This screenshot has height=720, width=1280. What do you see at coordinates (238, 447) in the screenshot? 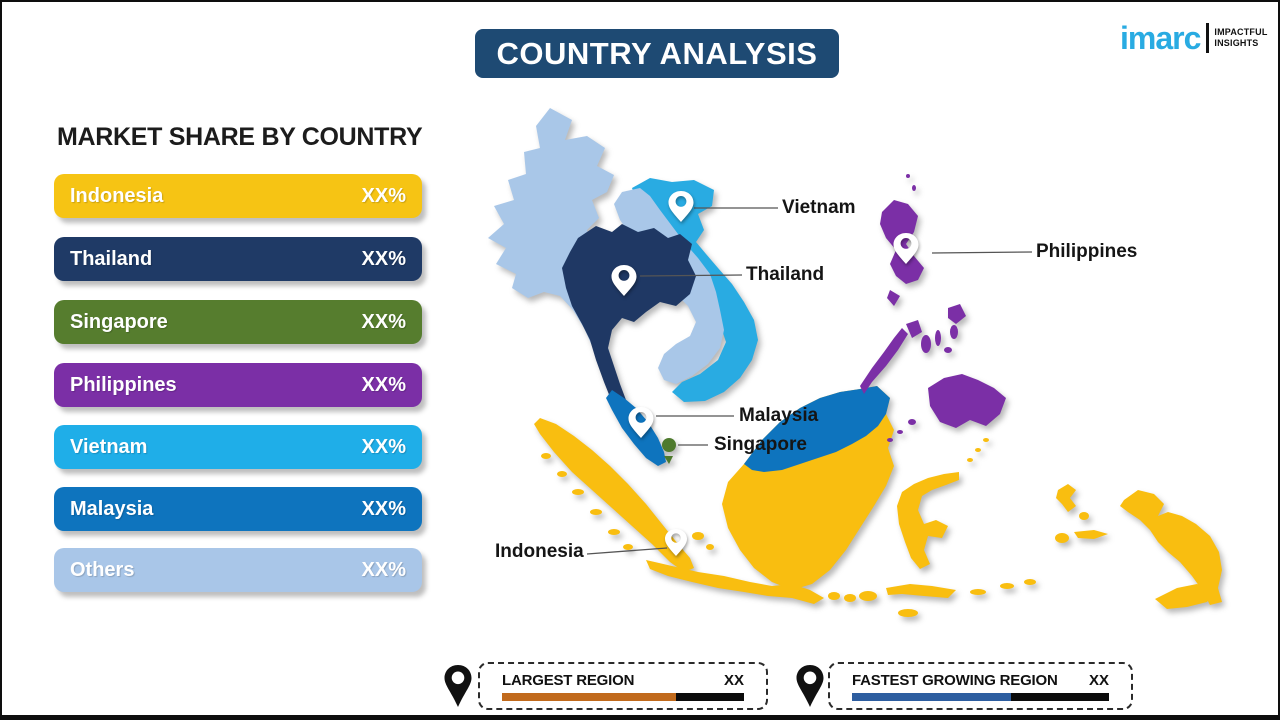
I see `share-bar-vietnam: Vietnam XX%` at bounding box center [238, 447].